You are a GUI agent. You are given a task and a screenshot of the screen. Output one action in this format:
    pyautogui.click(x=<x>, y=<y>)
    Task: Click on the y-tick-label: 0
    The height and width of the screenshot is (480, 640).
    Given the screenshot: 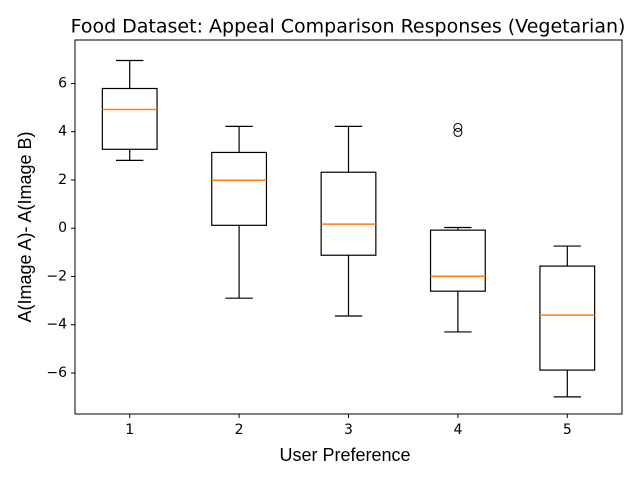 What is the action you would take?
    pyautogui.click(x=62, y=228)
    